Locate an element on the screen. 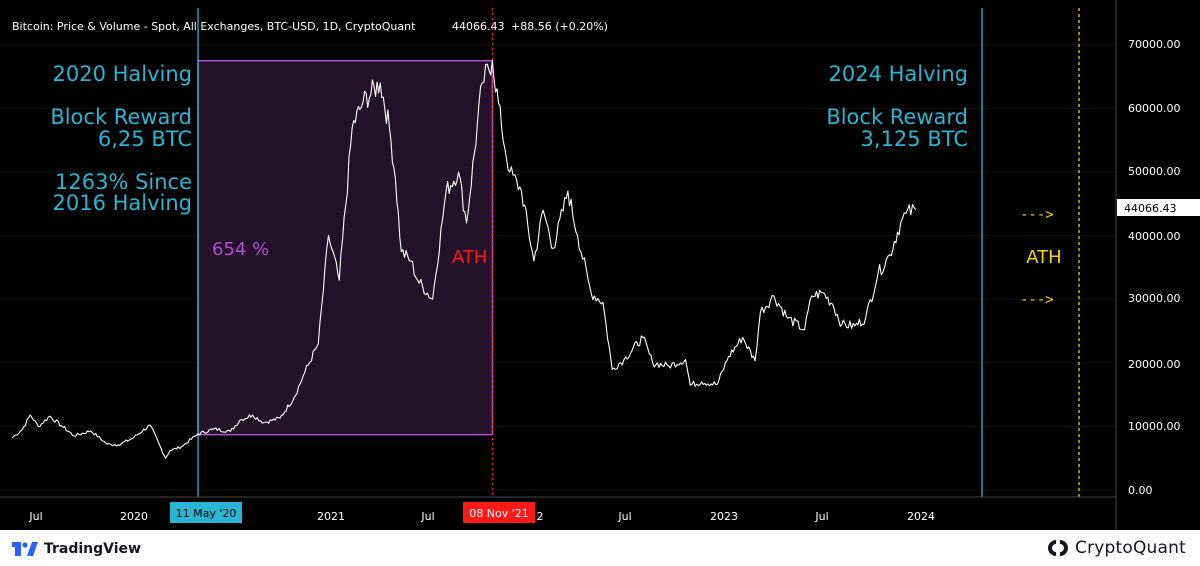 The height and width of the screenshot is (566, 1200). x-tick-label: 2021 is located at coordinates (331, 516).